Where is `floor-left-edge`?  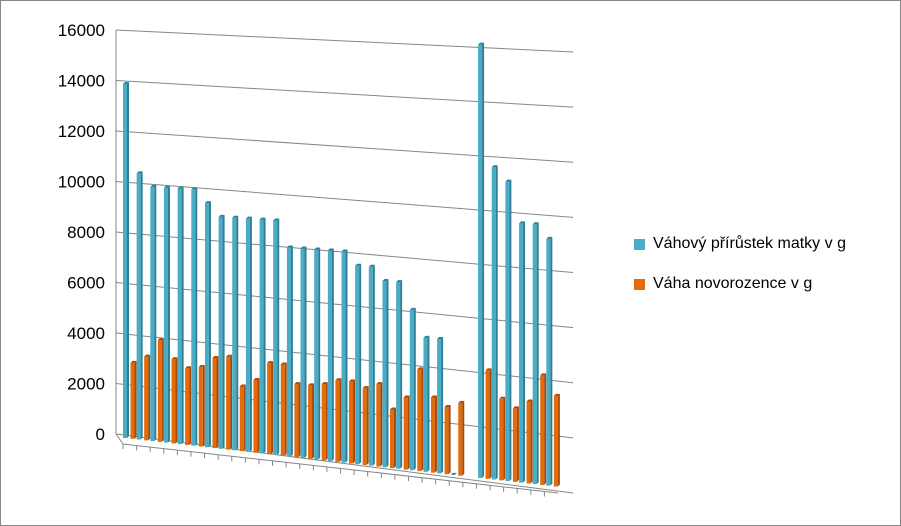
floor-left-edge is located at coordinates (119, 439).